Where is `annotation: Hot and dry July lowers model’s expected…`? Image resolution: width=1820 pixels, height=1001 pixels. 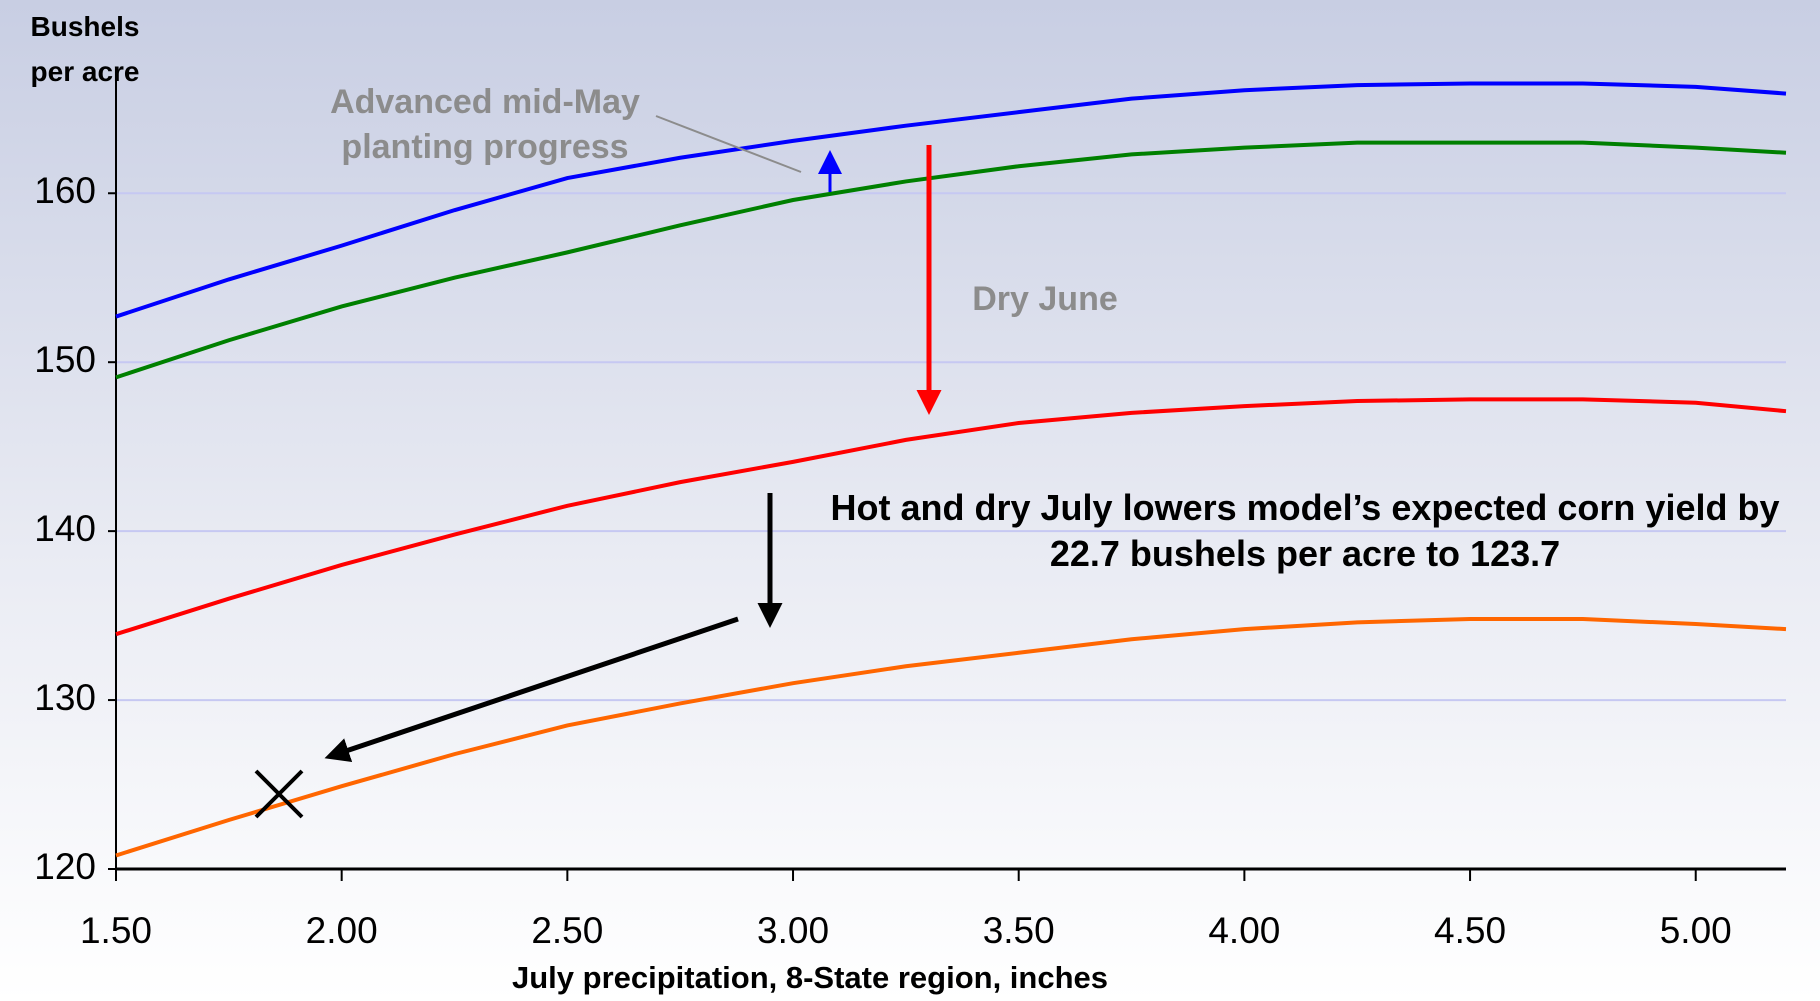
annotation: Hot and dry July lowers model’s expected… is located at coordinates (1305, 530).